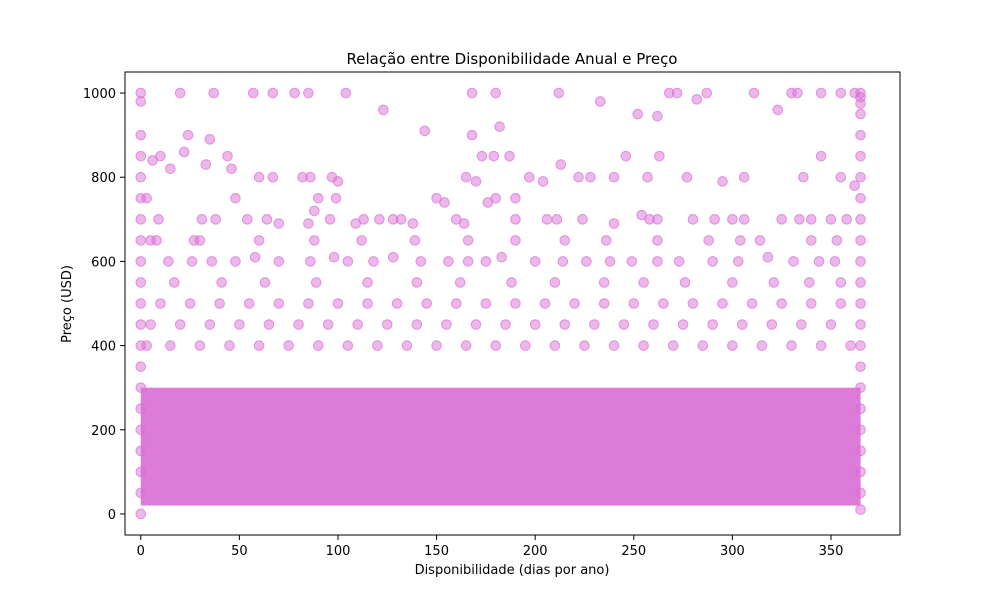 This screenshot has width=1000, height=600. What do you see at coordinates (436, 551) in the screenshot?
I see `x-tick-label: 150` at bounding box center [436, 551].